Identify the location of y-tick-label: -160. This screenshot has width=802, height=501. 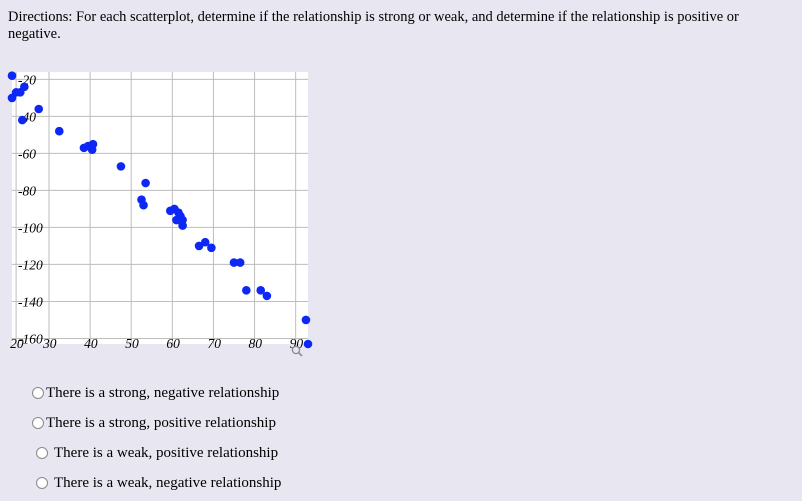
(30, 338).